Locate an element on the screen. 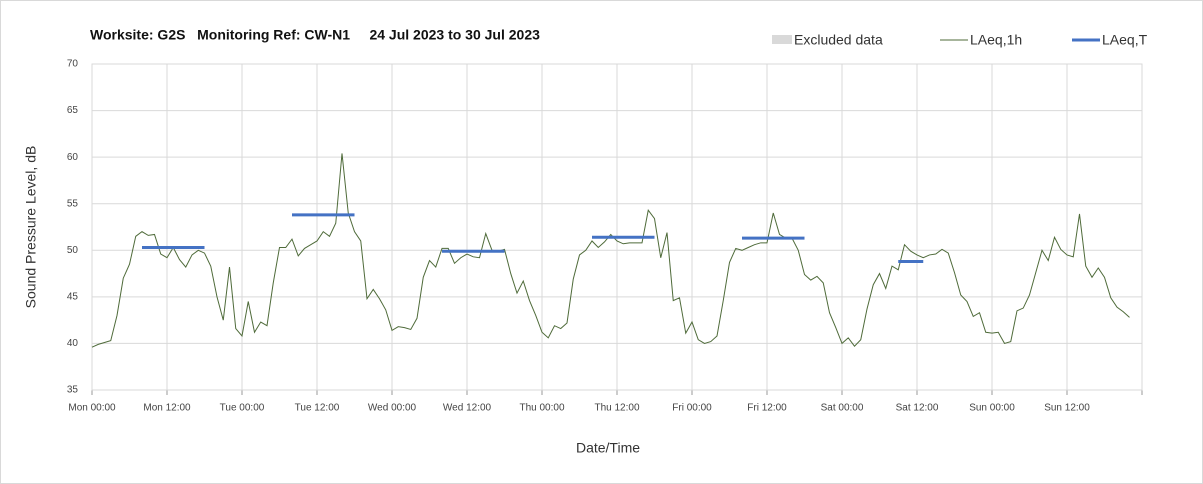 This screenshot has height=484, width=1203. x-tick-label: Thu 00:00 is located at coordinates (541, 408).